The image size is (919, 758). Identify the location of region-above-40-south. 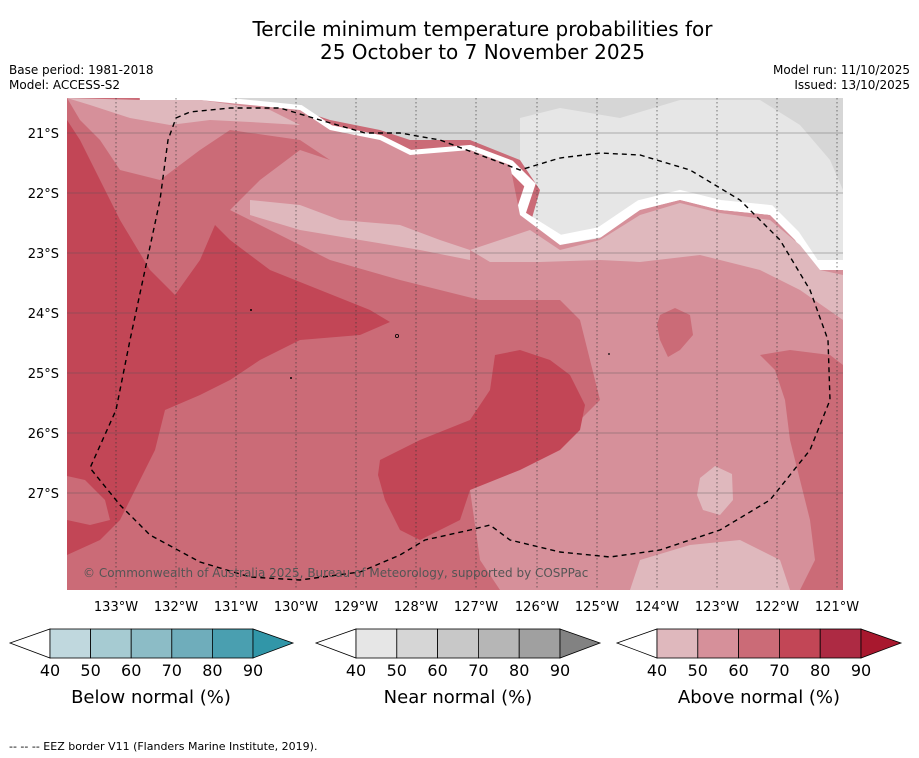
(710, 565).